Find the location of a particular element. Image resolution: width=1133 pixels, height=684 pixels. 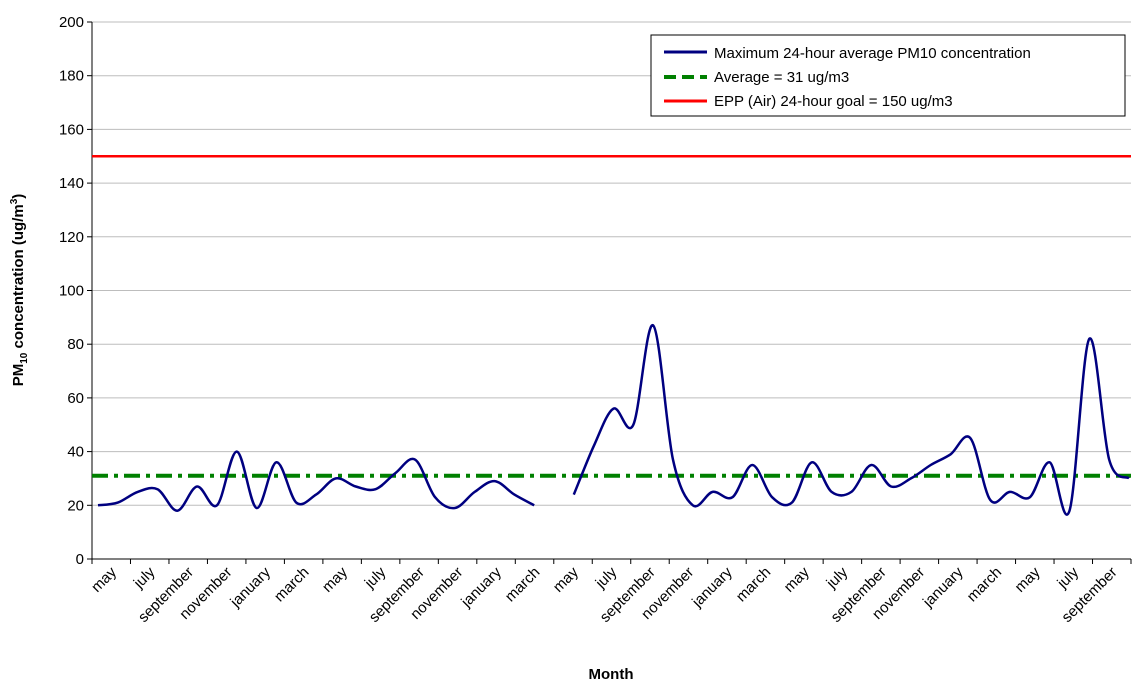

legend-label-average: Average = 31 ug/m3 is located at coordinates (781, 77).